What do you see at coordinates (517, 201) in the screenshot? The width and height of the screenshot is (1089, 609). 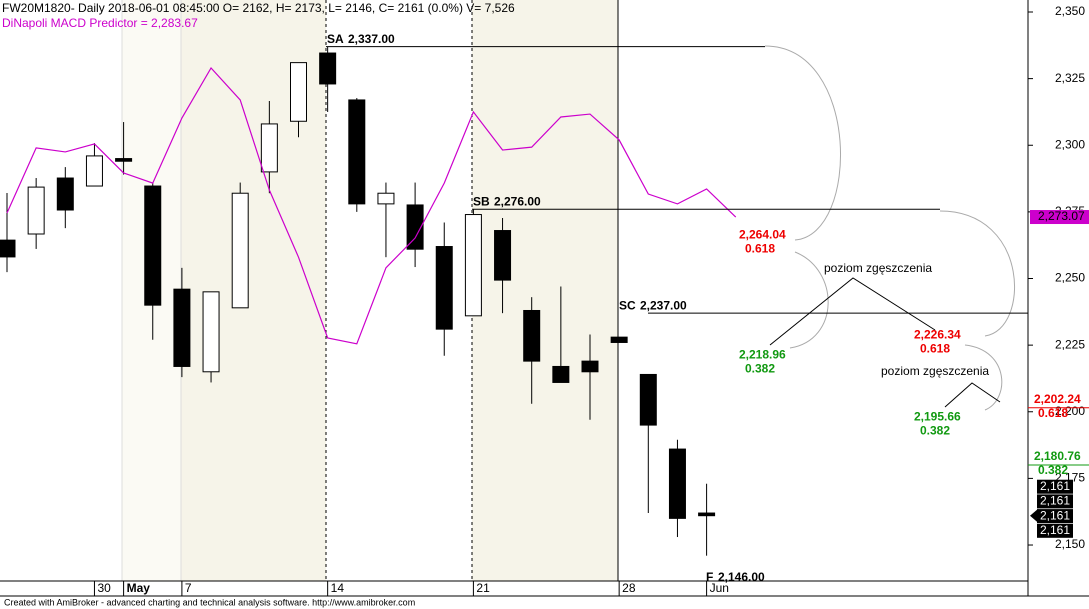 I see `swing-label: 2,276.00` at bounding box center [517, 201].